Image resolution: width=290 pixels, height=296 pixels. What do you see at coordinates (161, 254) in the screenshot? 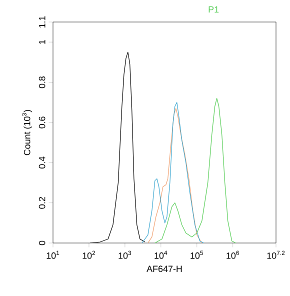
I see `x-tick-label: 10$^{4}$` at bounding box center [161, 254].